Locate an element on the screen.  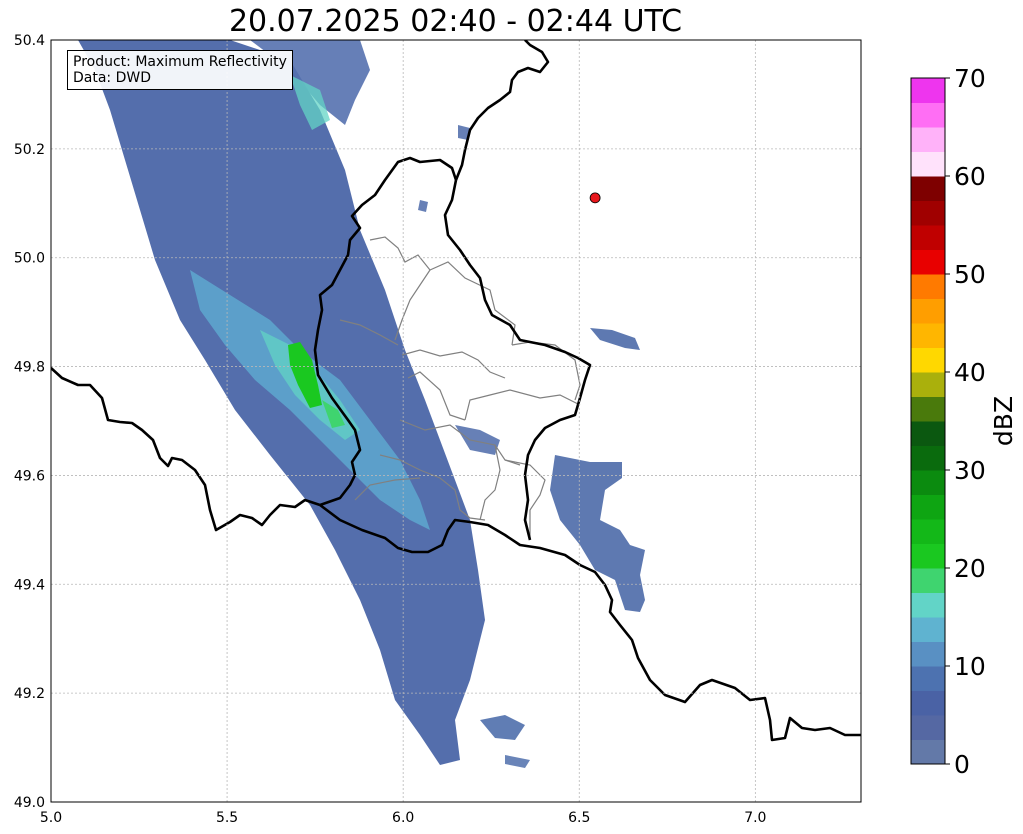
colorbar-ticks: 0 10 20 30 40 50 60 70 is located at coordinates (965, 421).